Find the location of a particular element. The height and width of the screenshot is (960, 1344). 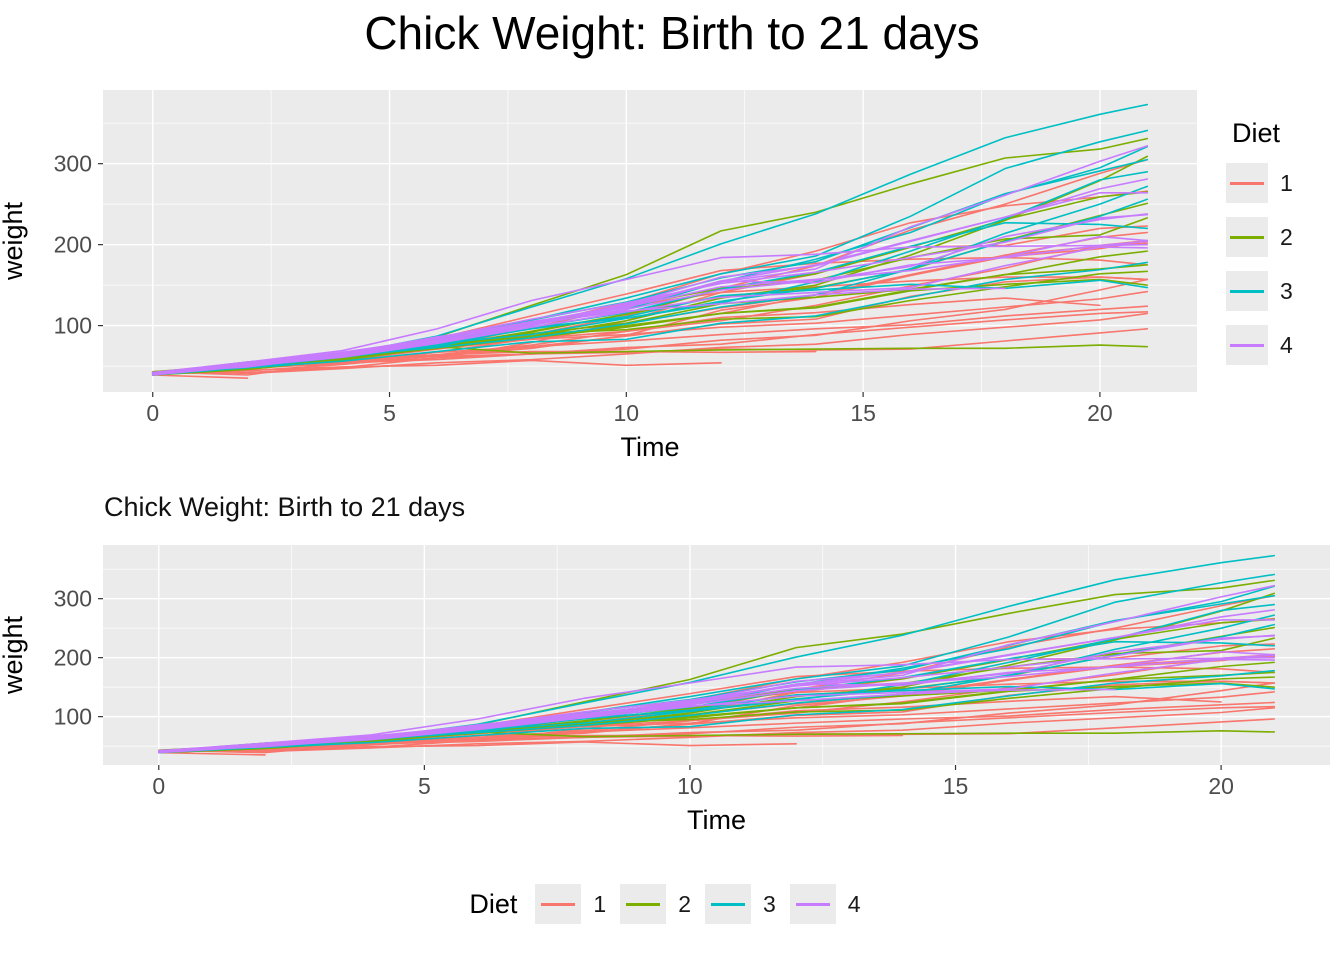

top-chart-legend: Diet 1 2 3 4 is located at coordinates (1282, 248).